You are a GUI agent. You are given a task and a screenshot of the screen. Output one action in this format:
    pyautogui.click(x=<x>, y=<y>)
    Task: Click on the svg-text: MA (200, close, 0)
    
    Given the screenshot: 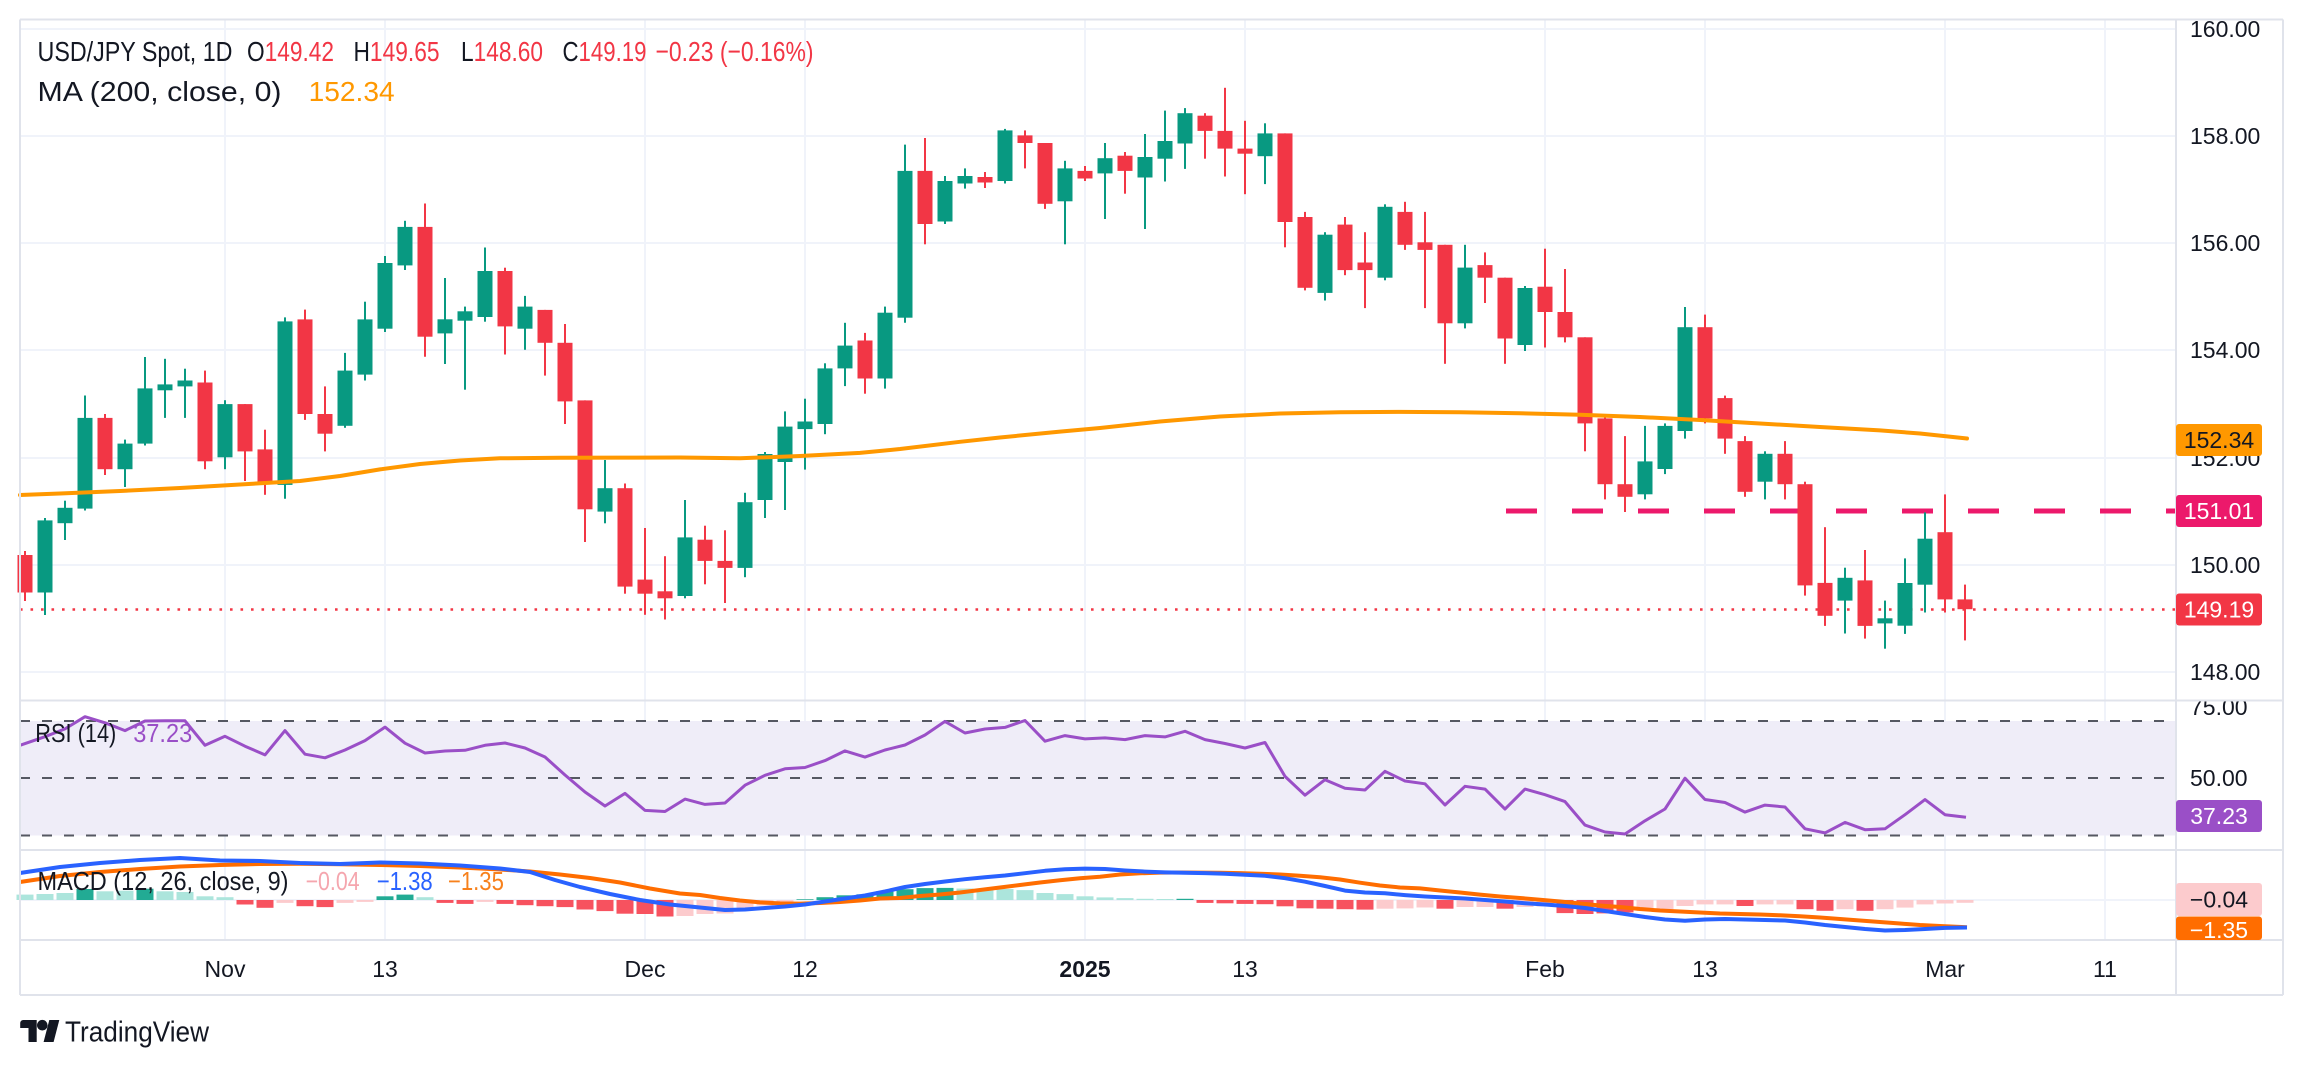 What is the action you would take?
    pyautogui.click(x=160, y=91)
    